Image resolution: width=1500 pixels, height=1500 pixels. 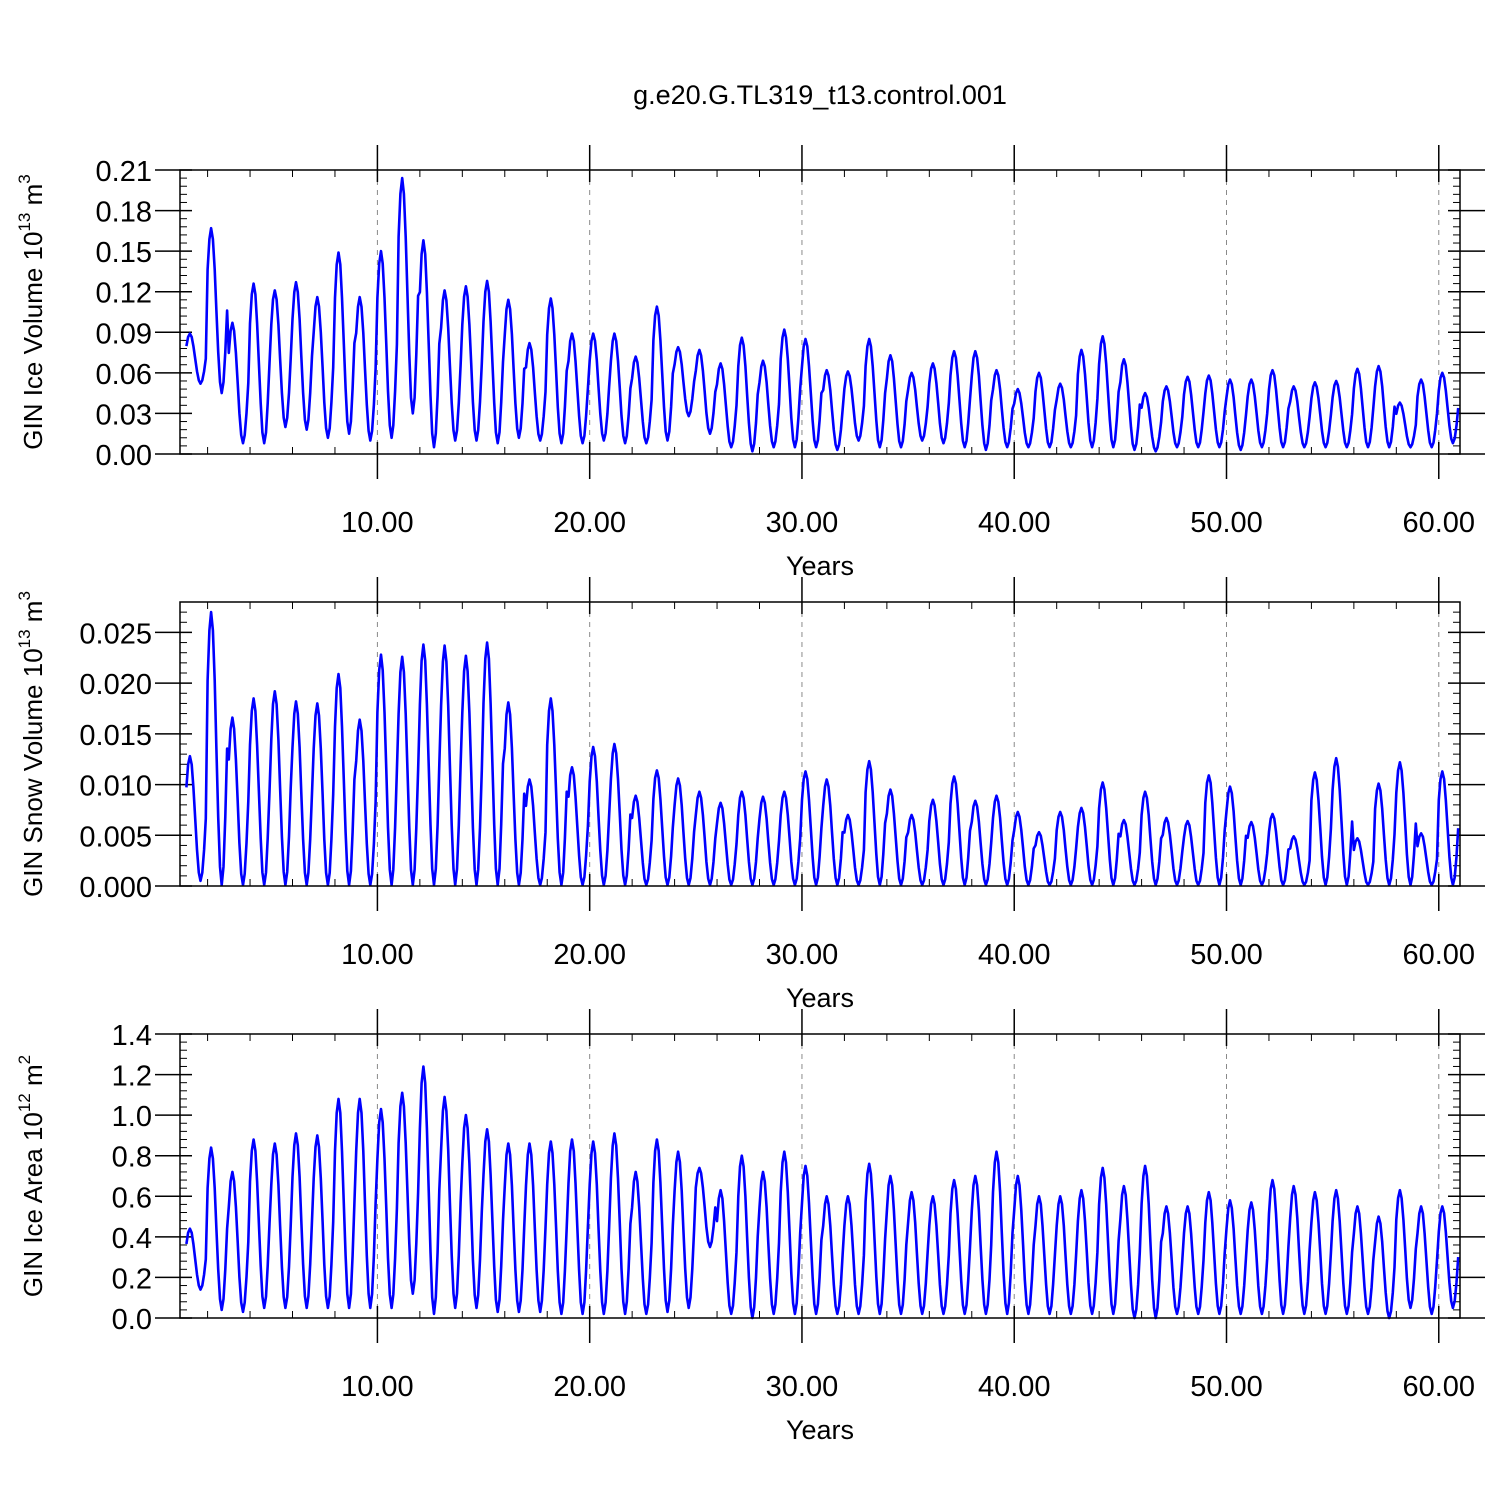 What do you see at coordinates (132, 1117) in the screenshot?
I see `y-tick-label: 1.0` at bounding box center [132, 1117].